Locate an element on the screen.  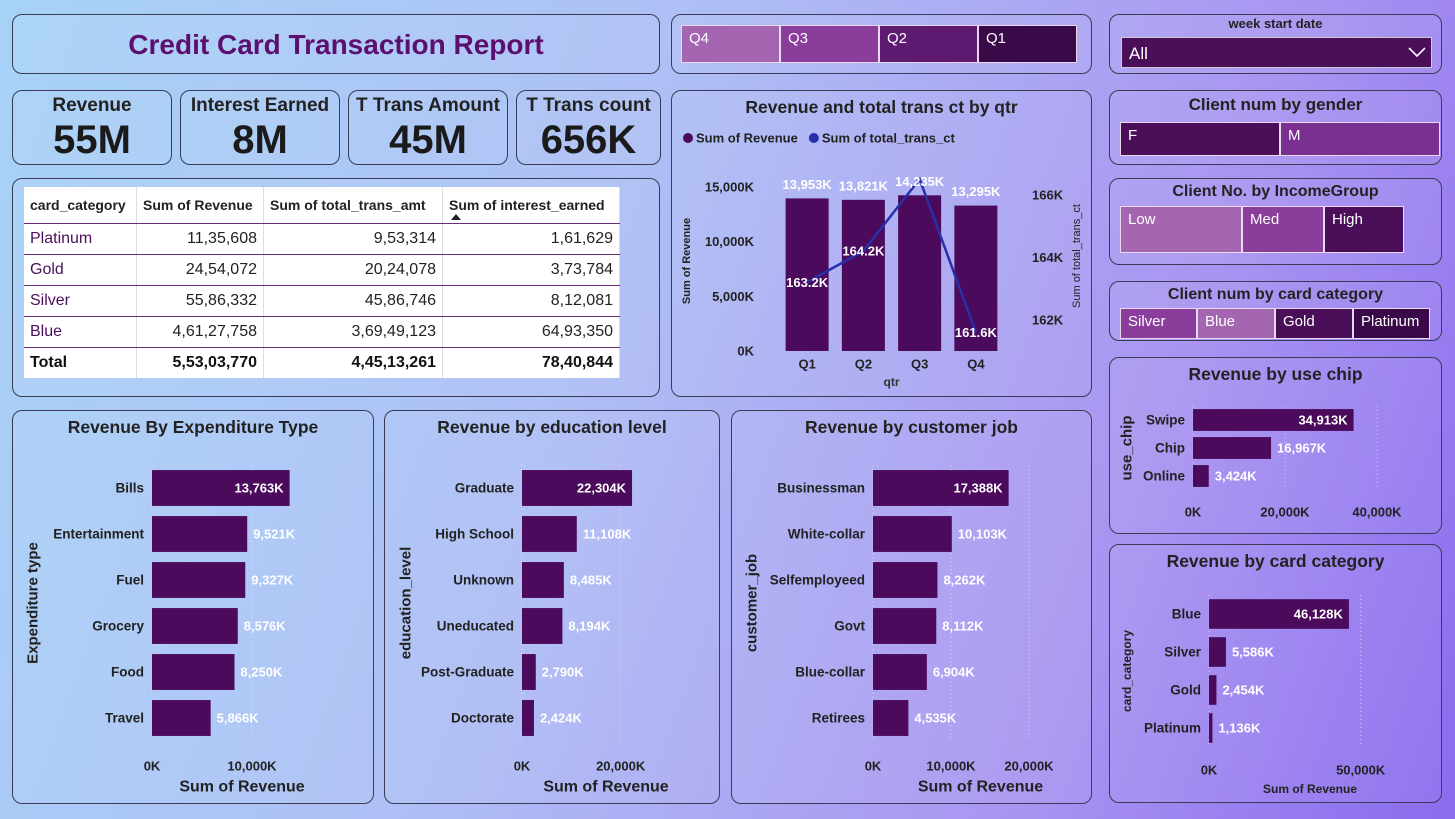
slicer-title: Client No. by IncomeGroup is located at coordinates (1275, 191).